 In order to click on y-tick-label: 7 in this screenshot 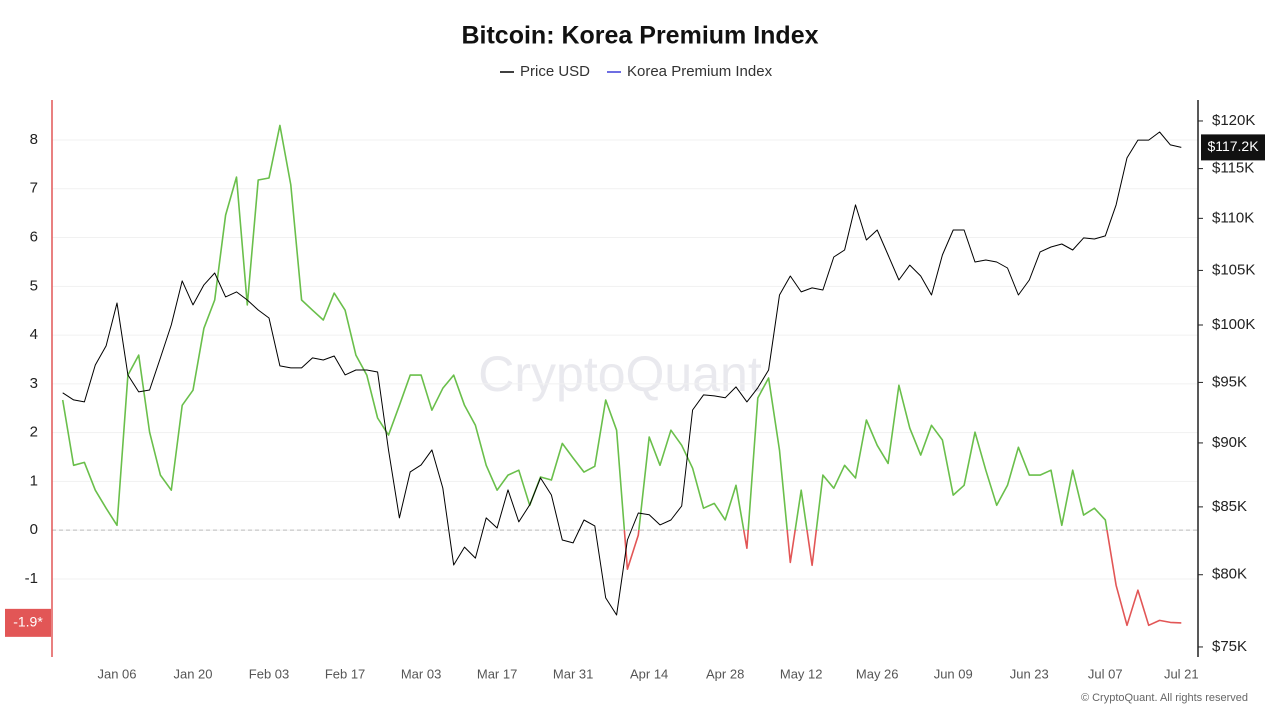, I will do `click(34, 188)`.